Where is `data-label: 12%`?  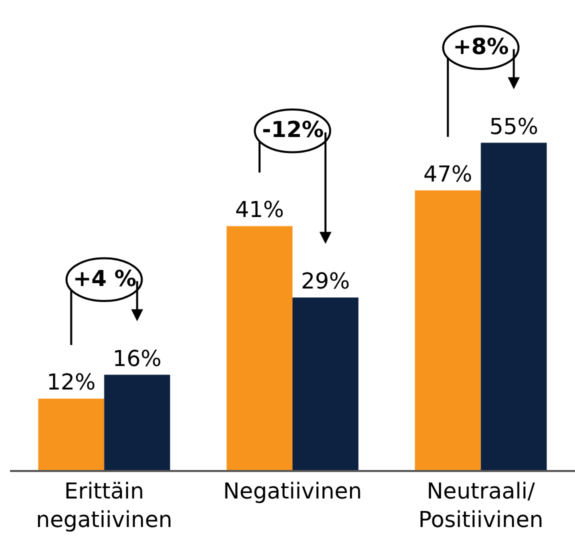
data-label: 12% is located at coordinates (71, 383).